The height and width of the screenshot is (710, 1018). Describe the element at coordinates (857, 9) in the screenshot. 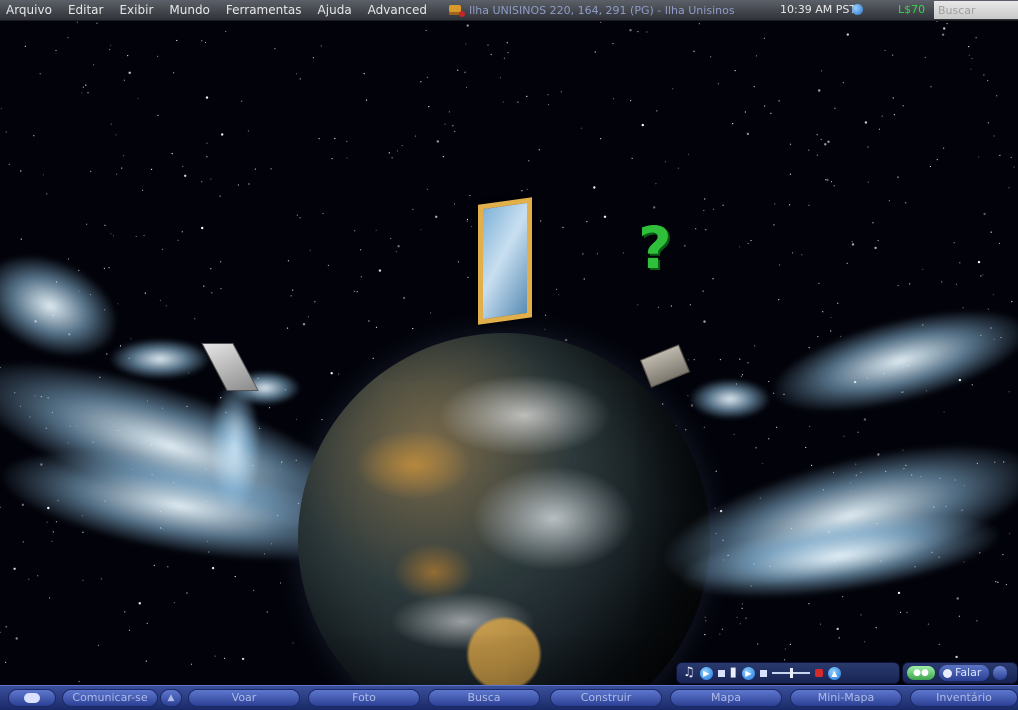

I see `globe-icon` at that location.